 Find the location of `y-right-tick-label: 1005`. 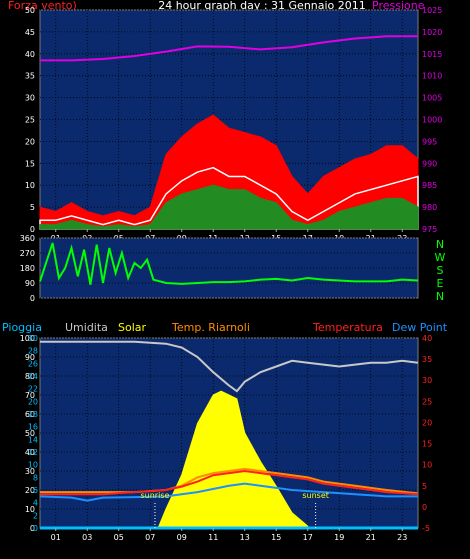

y-right-tick-label: 1005 is located at coordinates (432, 98).